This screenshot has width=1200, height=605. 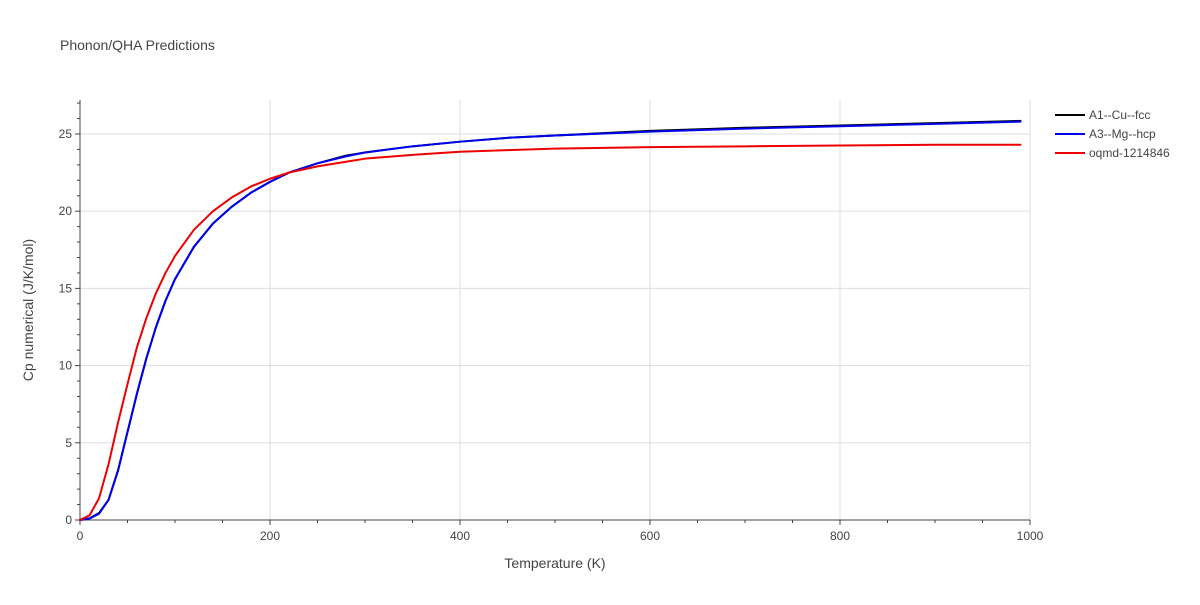 I want to click on legend-item: A1--Cu--fcc, so click(x=1102, y=115).